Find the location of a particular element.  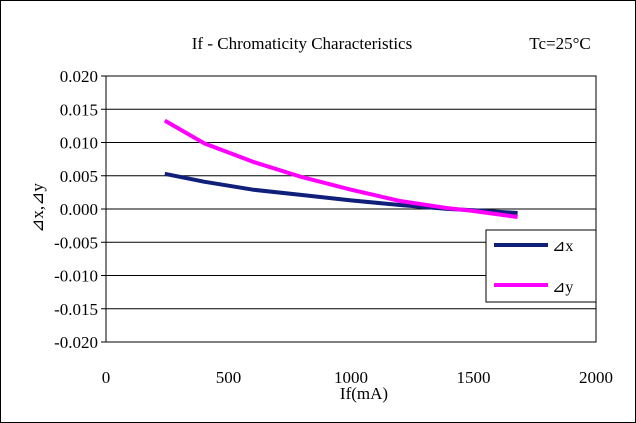

x-axis-label: If(mA) is located at coordinates (364, 393).